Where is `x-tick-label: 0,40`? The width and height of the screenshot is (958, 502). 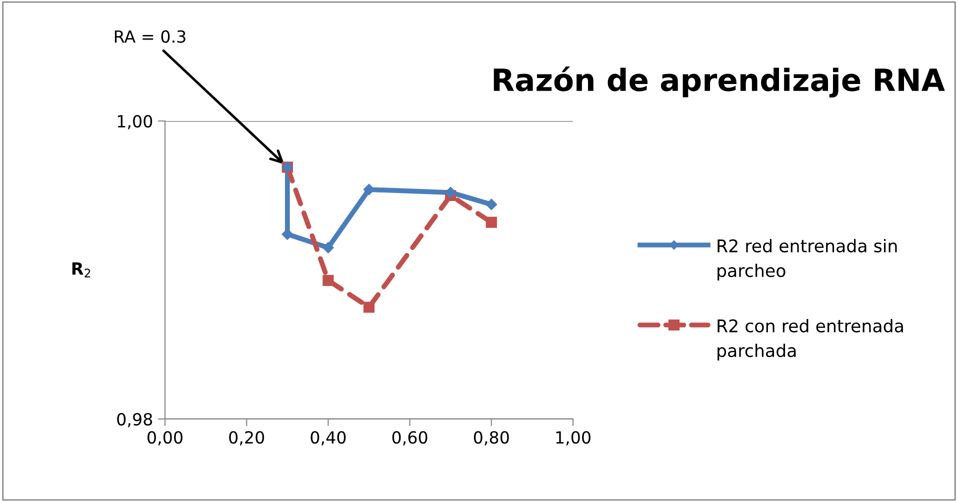 x-tick-label: 0,40 is located at coordinates (328, 438).